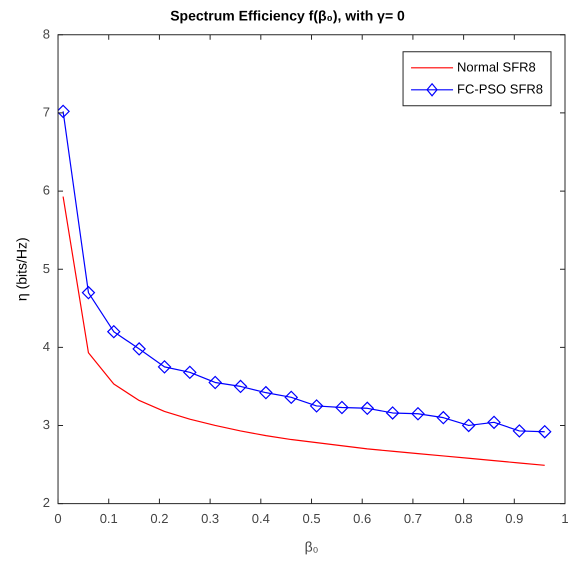  I want to click on y-tick-label: 2, so click(46, 502).